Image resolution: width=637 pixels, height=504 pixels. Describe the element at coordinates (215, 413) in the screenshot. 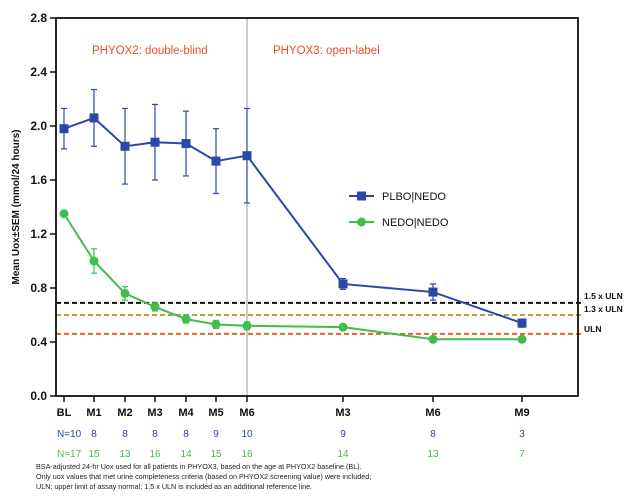

I see `x-tick-label: M5` at that location.